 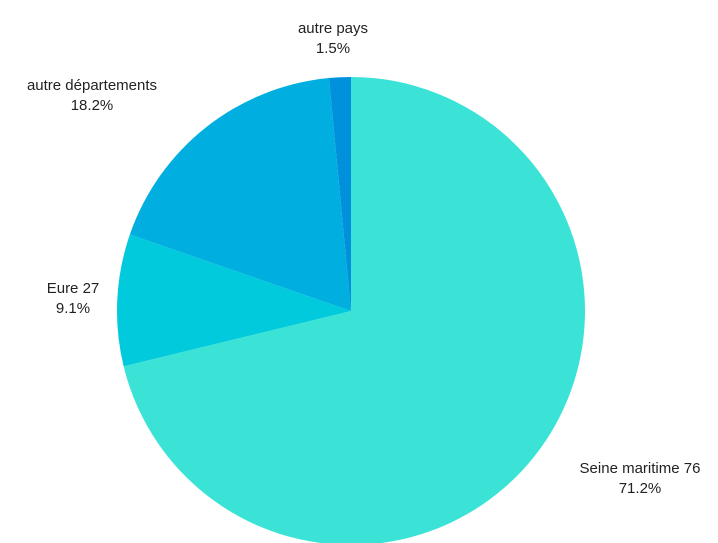 What do you see at coordinates (333, 28) in the screenshot?
I see `slice-name-autre-pays: autre pays` at bounding box center [333, 28].